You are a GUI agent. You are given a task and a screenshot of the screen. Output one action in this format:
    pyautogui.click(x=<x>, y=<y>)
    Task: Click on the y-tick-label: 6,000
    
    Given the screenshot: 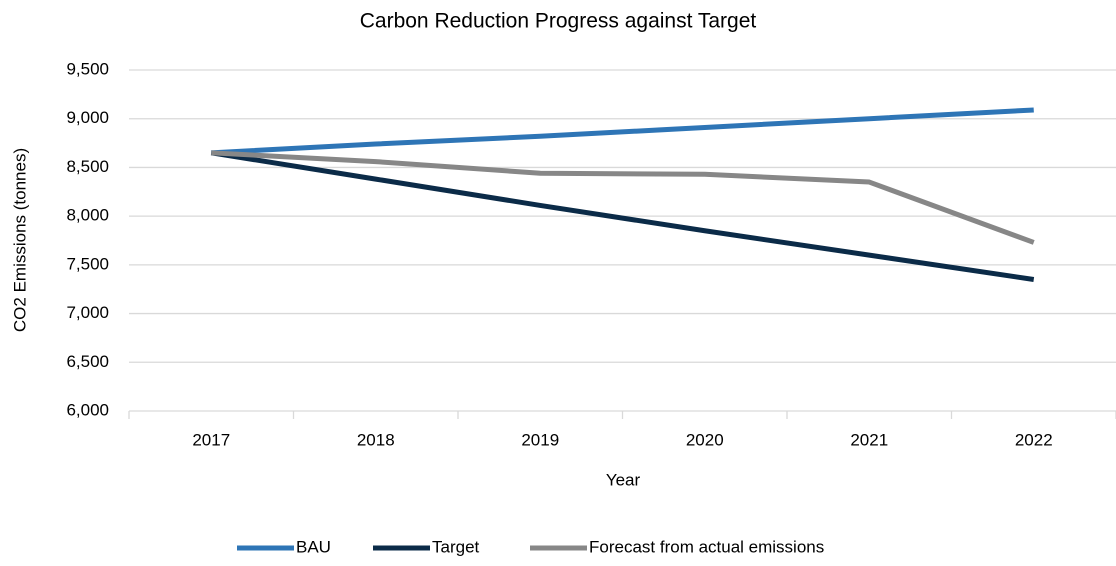 What is the action you would take?
    pyautogui.click(x=87, y=409)
    